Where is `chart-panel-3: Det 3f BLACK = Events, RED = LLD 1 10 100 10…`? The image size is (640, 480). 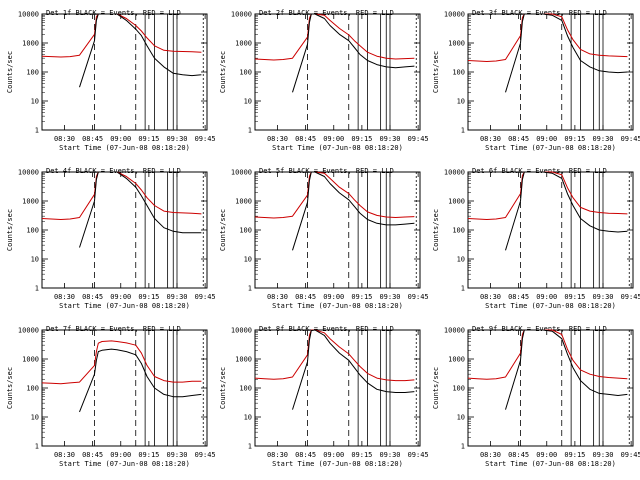 chart-panel-3: Det 3f BLACK = Events, RED = LLD 1 10 100 10… is located at coordinates (536, 80).